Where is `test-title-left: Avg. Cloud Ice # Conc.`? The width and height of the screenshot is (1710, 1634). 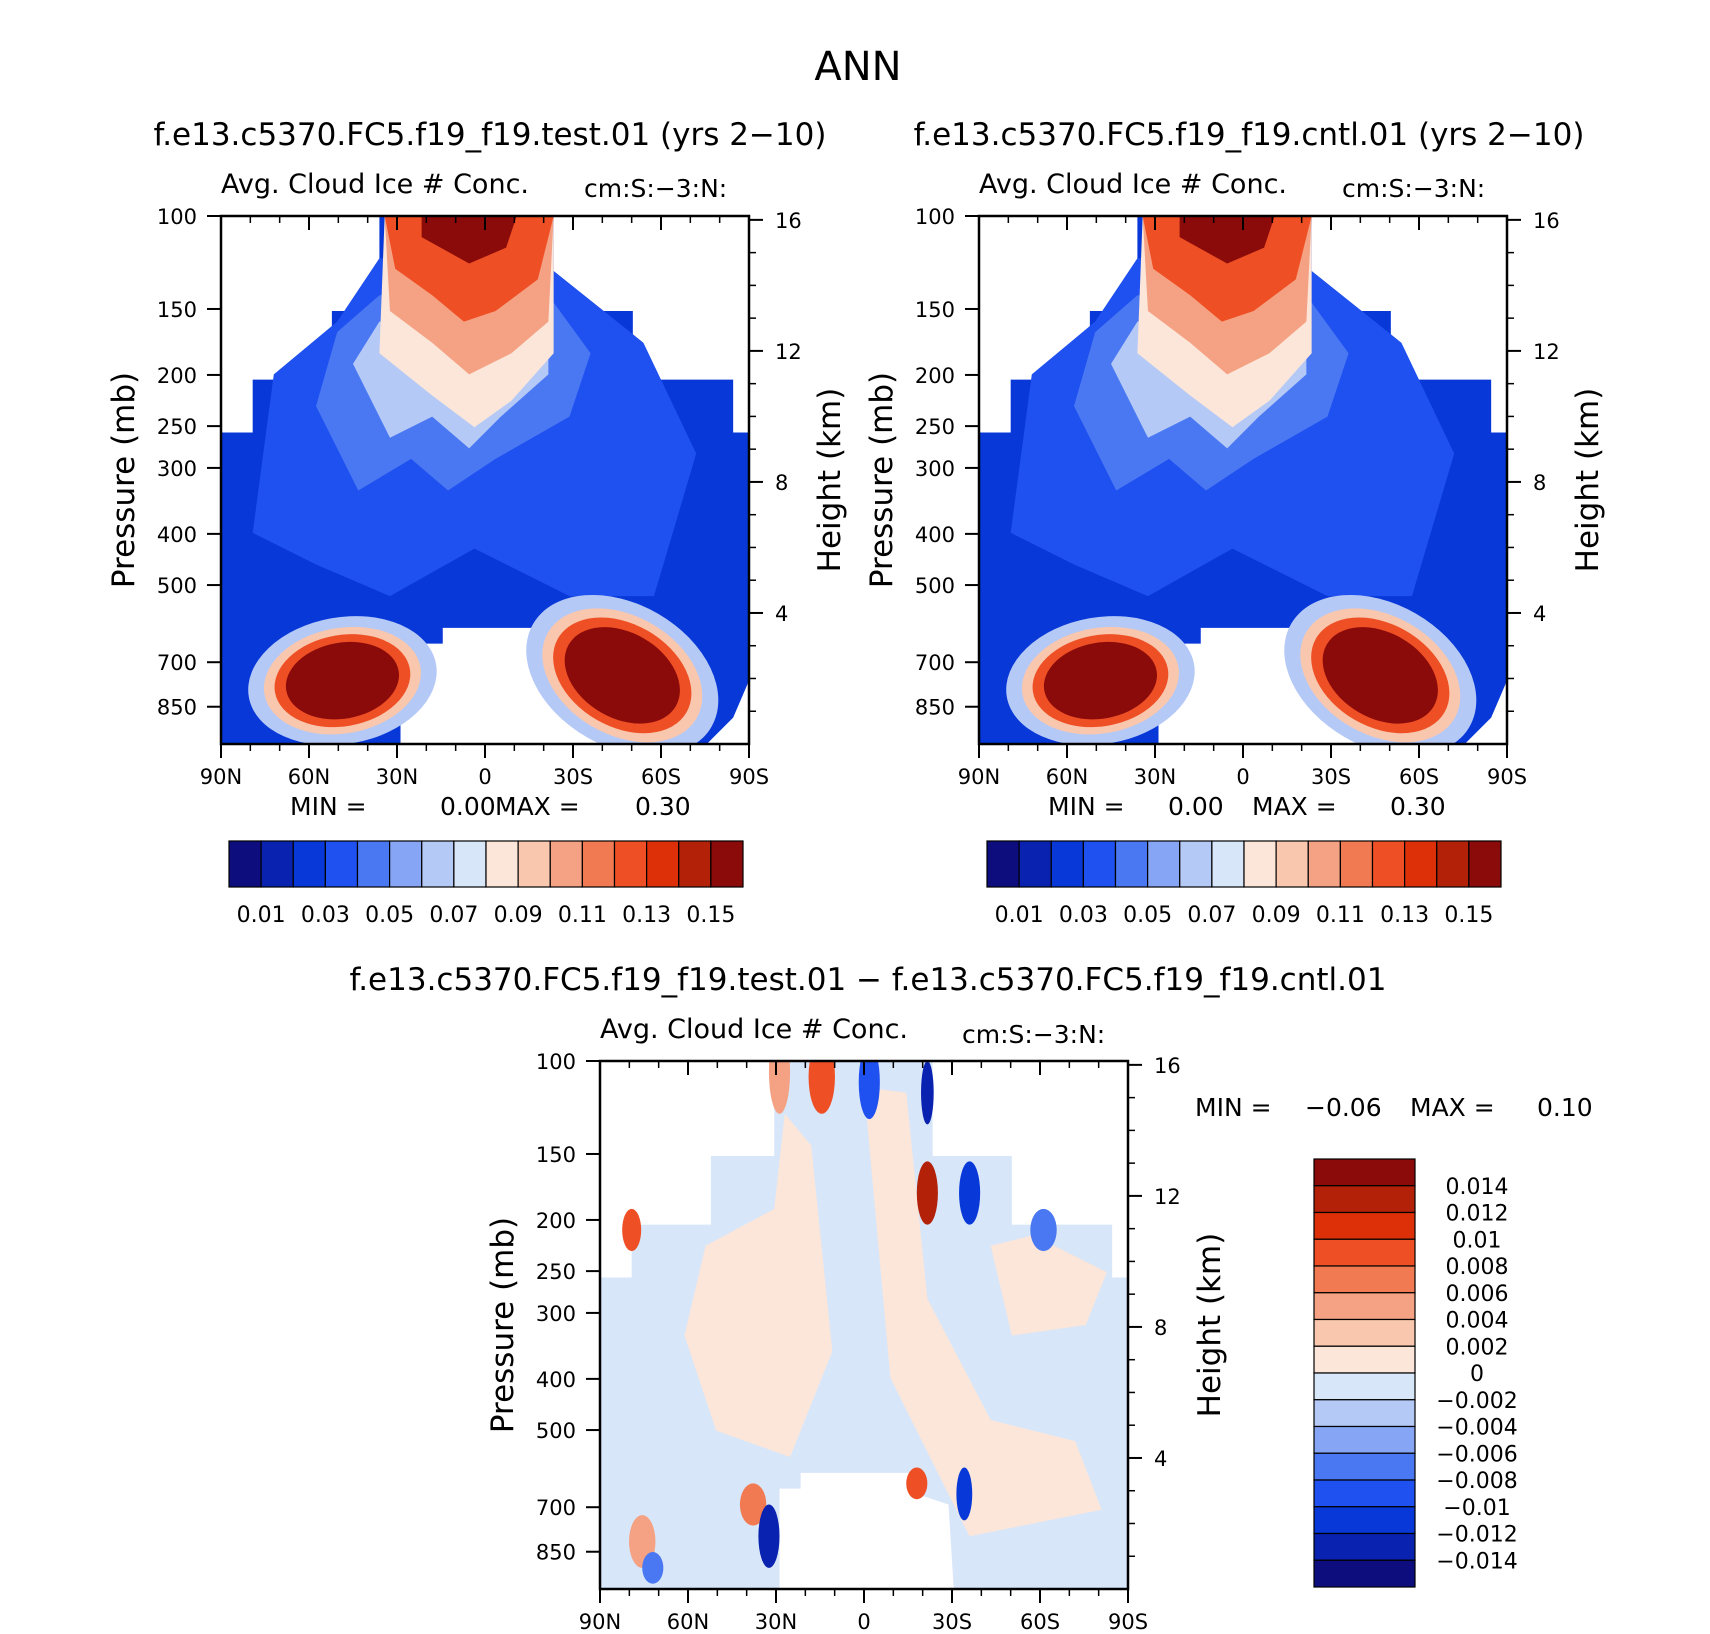 test-title-left: Avg. Cloud Ice # Conc. is located at coordinates (375, 184).